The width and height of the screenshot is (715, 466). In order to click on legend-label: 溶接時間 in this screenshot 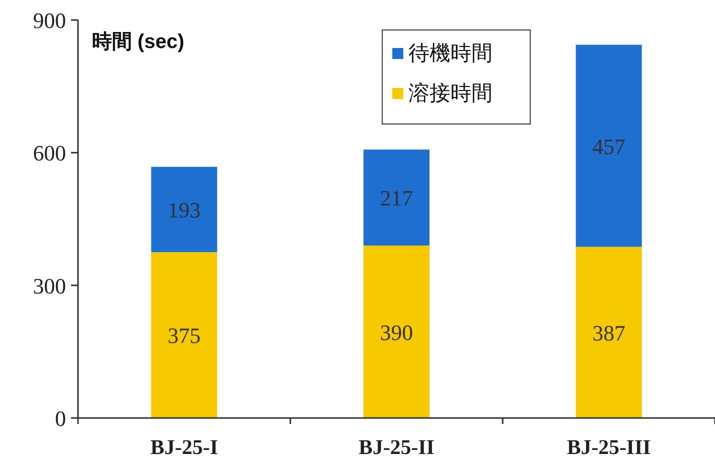, I will do `click(450, 93)`.